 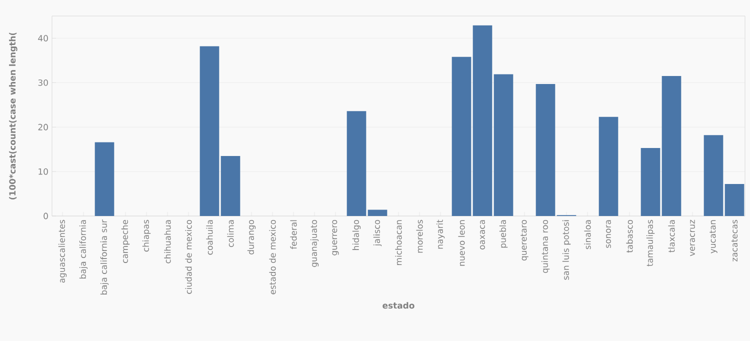 I want to click on x-tick-label: sonora, so click(x=608, y=234).